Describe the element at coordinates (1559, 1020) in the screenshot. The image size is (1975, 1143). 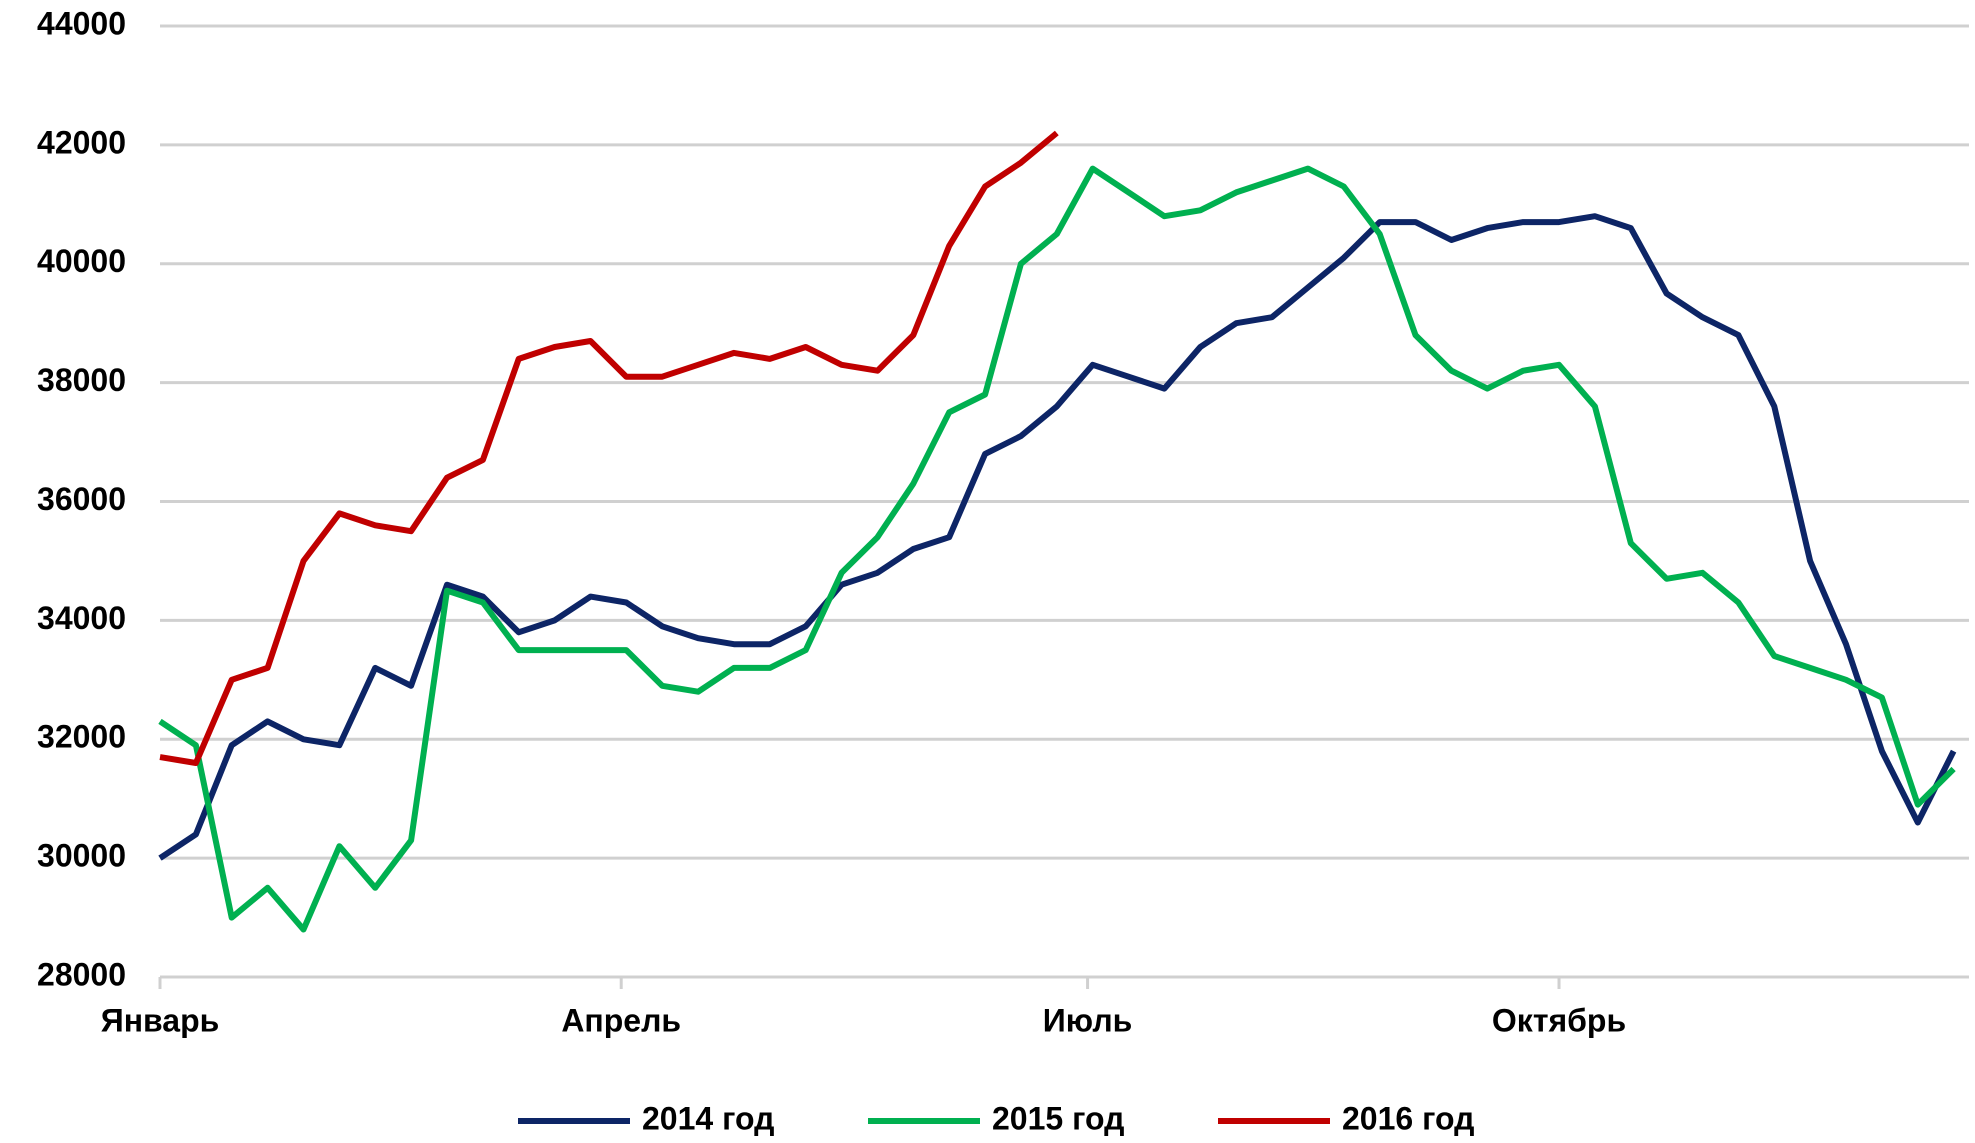
I see `x-tick-label: Октябрь` at that location.